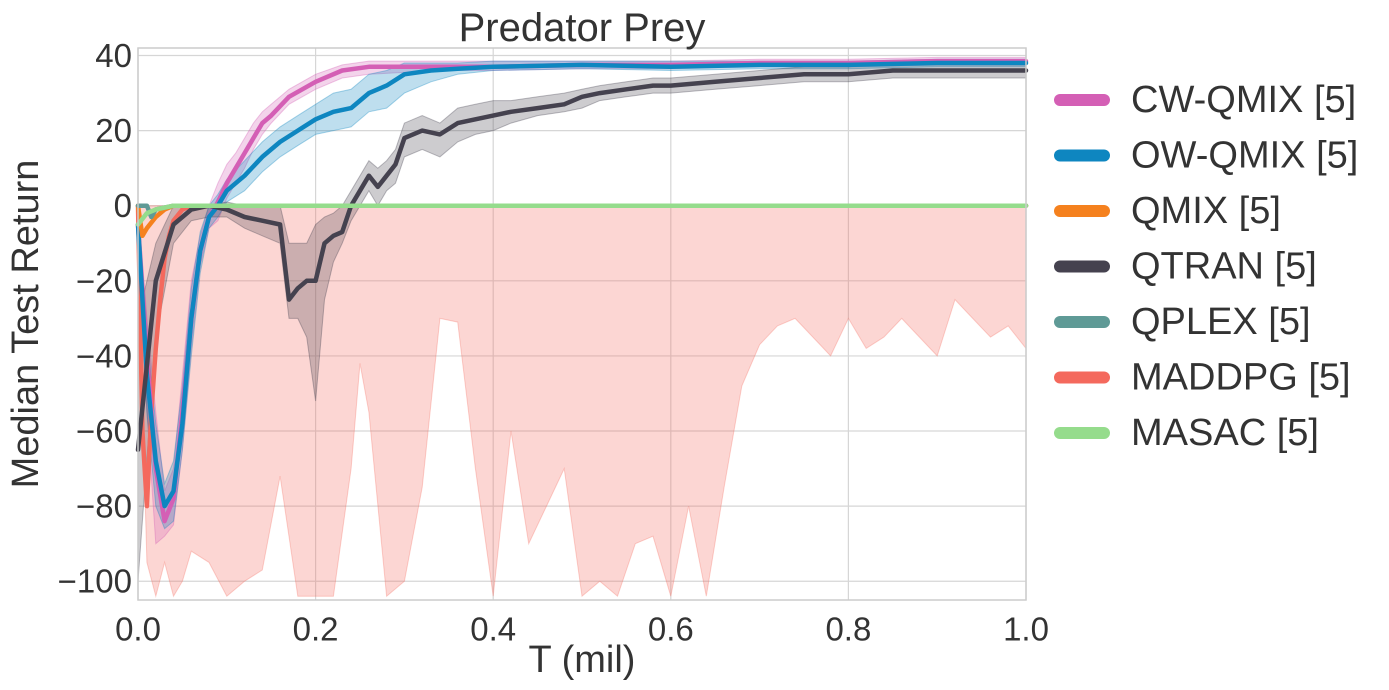 This screenshot has width=1389, height=690. What do you see at coordinates (26, 324) in the screenshot?
I see `y-axis-label: Median Test Return` at bounding box center [26, 324].